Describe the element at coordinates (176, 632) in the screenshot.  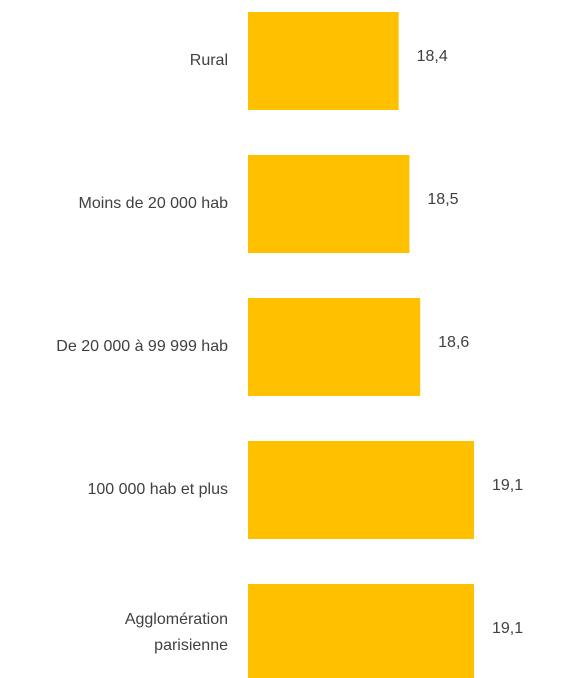
I see `category-label: Agglomération parisienne` at that location.